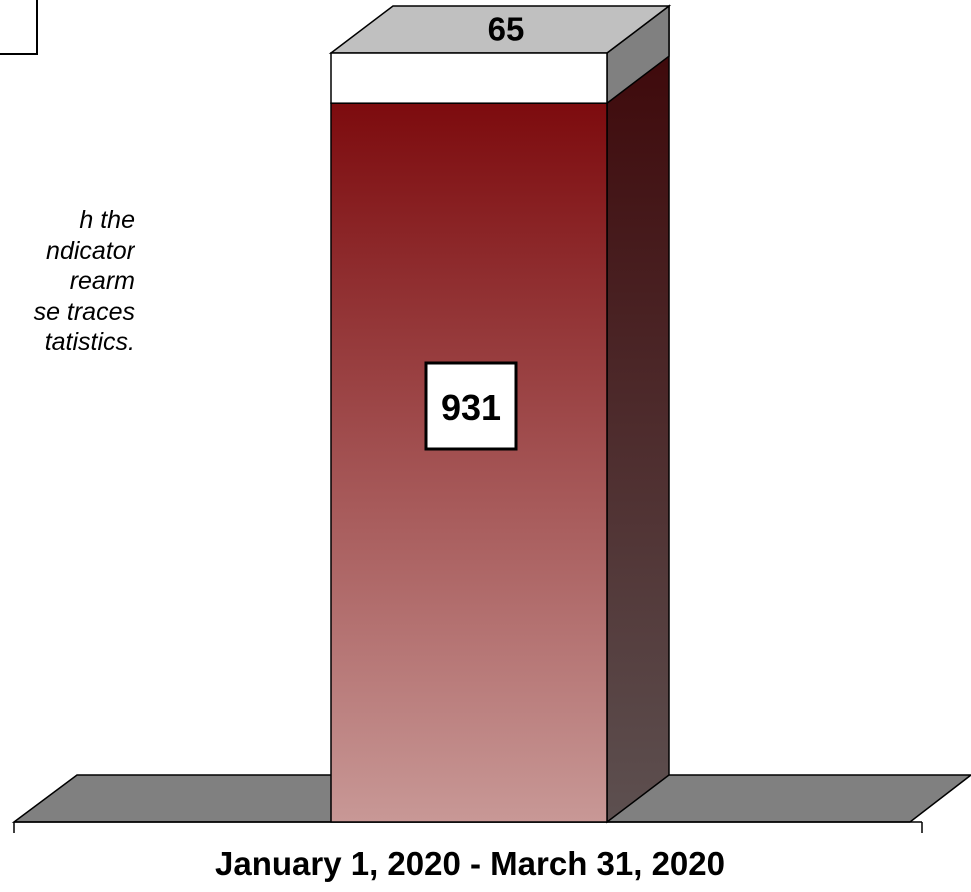 The height and width of the screenshot is (892, 971). I want to click on annotation-line: rearm, so click(102, 281).